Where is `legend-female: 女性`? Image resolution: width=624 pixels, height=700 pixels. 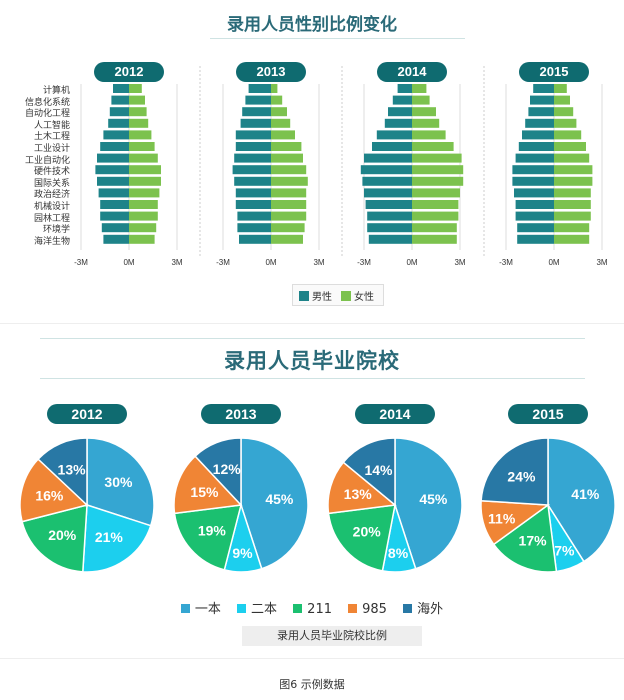 legend-female: 女性 is located at coordinates (357, 295).